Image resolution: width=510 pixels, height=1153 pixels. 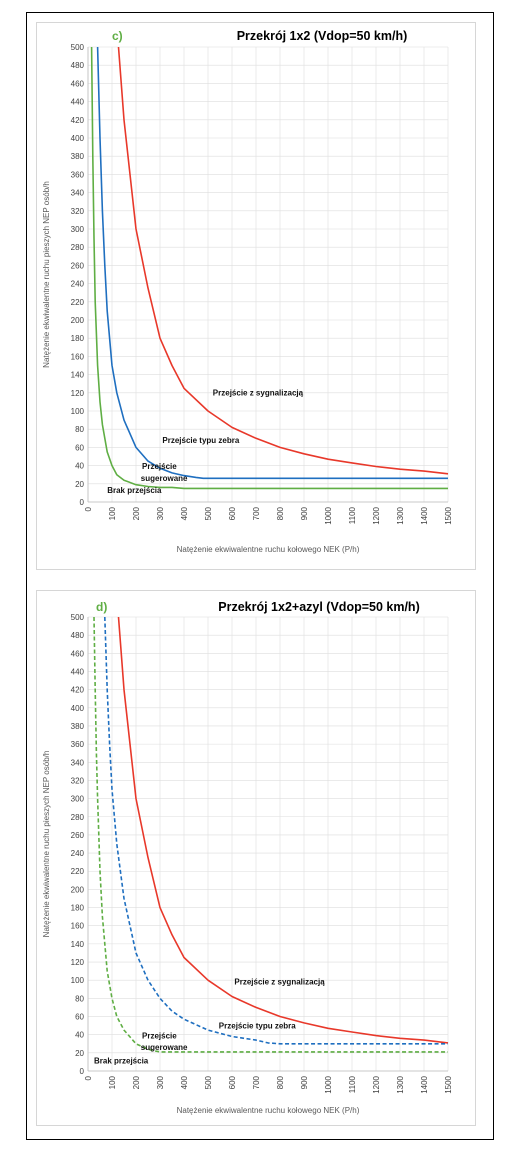 I want to click on y-tick-label: 140, so click(x=78, y=375).